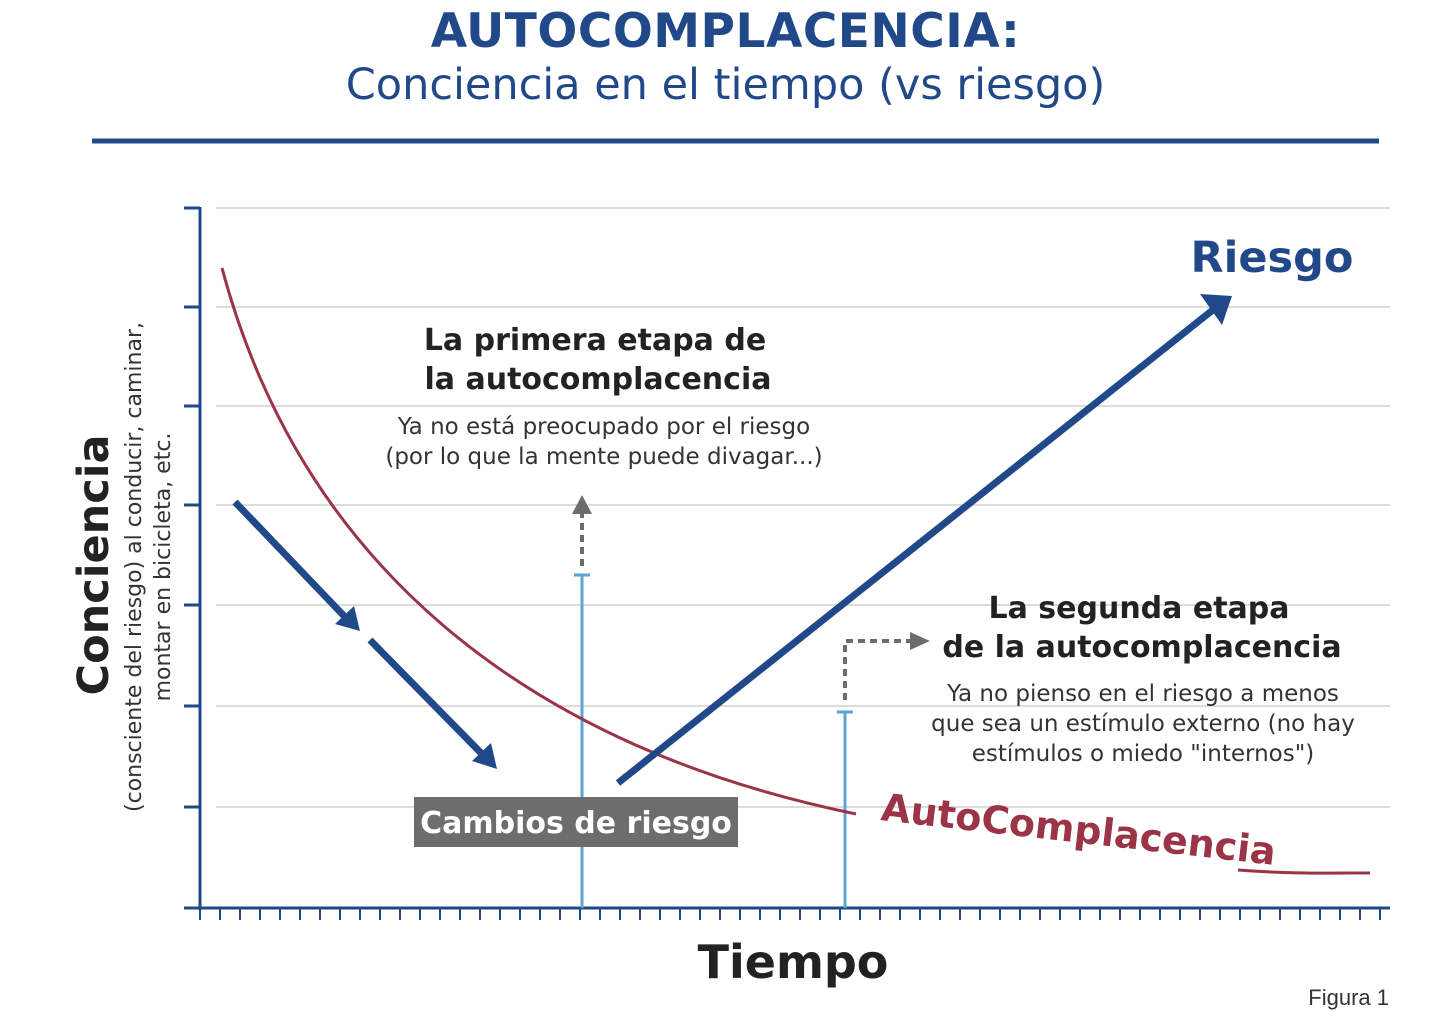  Describe the element at coordinates (163, 567) in the screenshot. I see `y-axis-subtitle-line2: montar en bicicleta, etc.` at that location.